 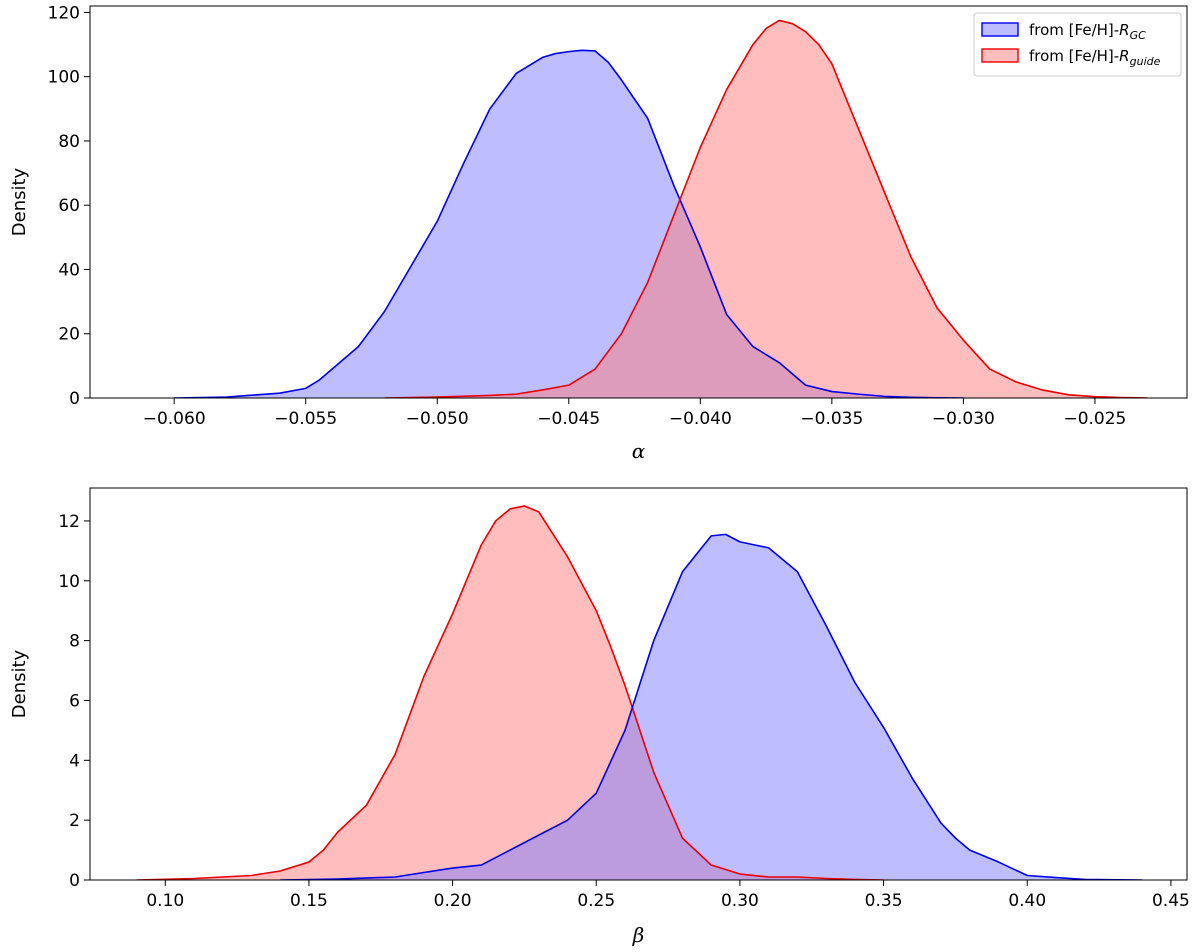 What do you see at coordinates (74, 821) in the screenshot?
I see `beta-ytick-label-1: 2` at bounding box center [74, 821].